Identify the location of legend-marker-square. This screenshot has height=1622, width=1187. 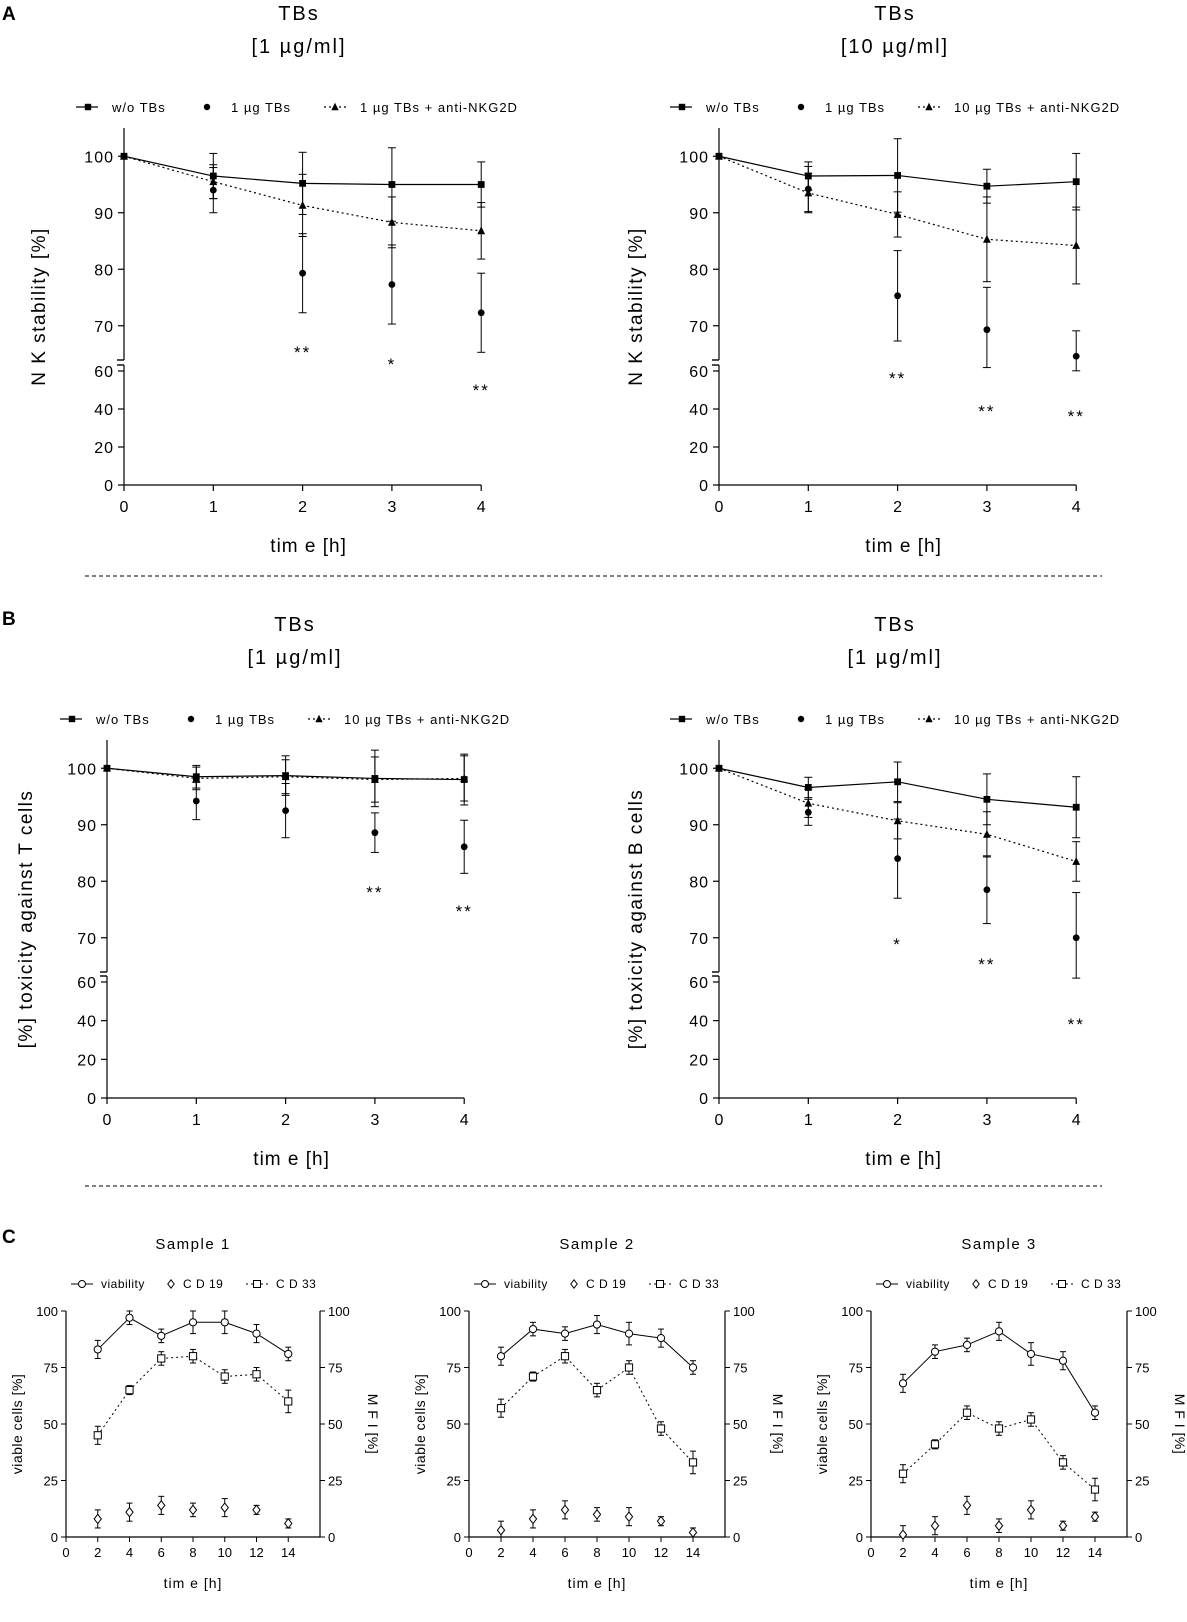
(682, 719).